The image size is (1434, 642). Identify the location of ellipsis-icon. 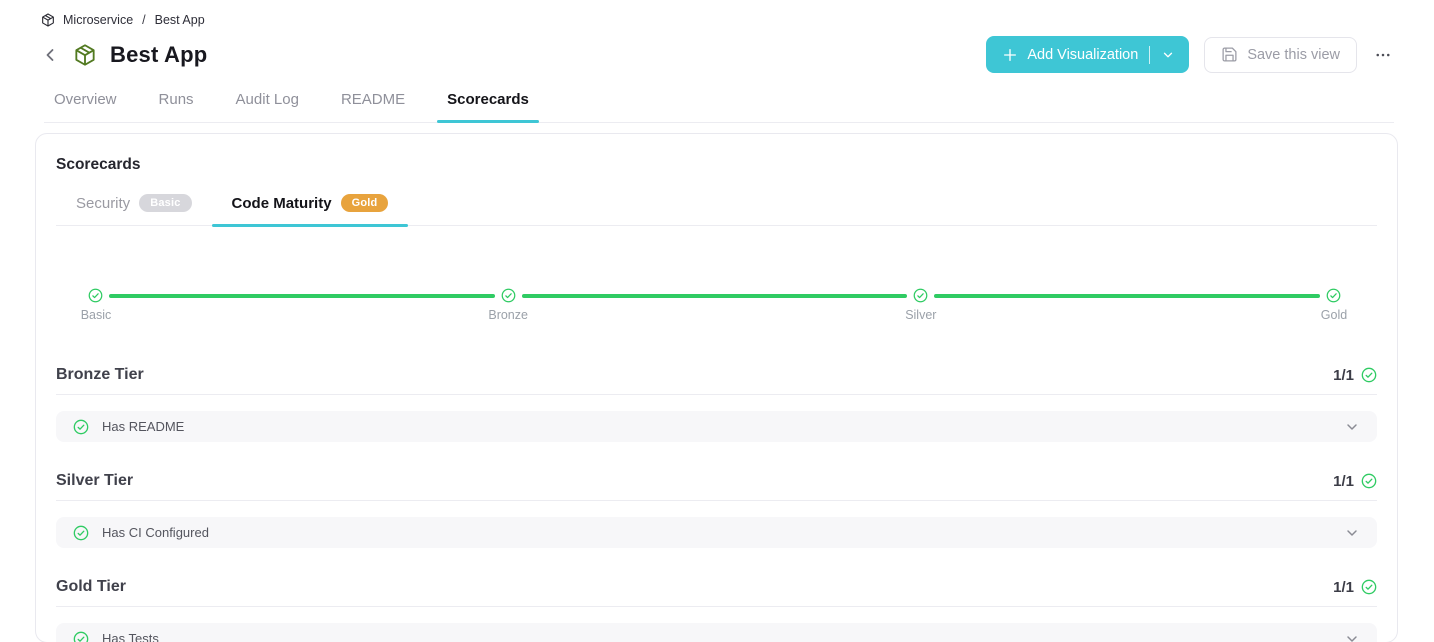
(1383, 55).